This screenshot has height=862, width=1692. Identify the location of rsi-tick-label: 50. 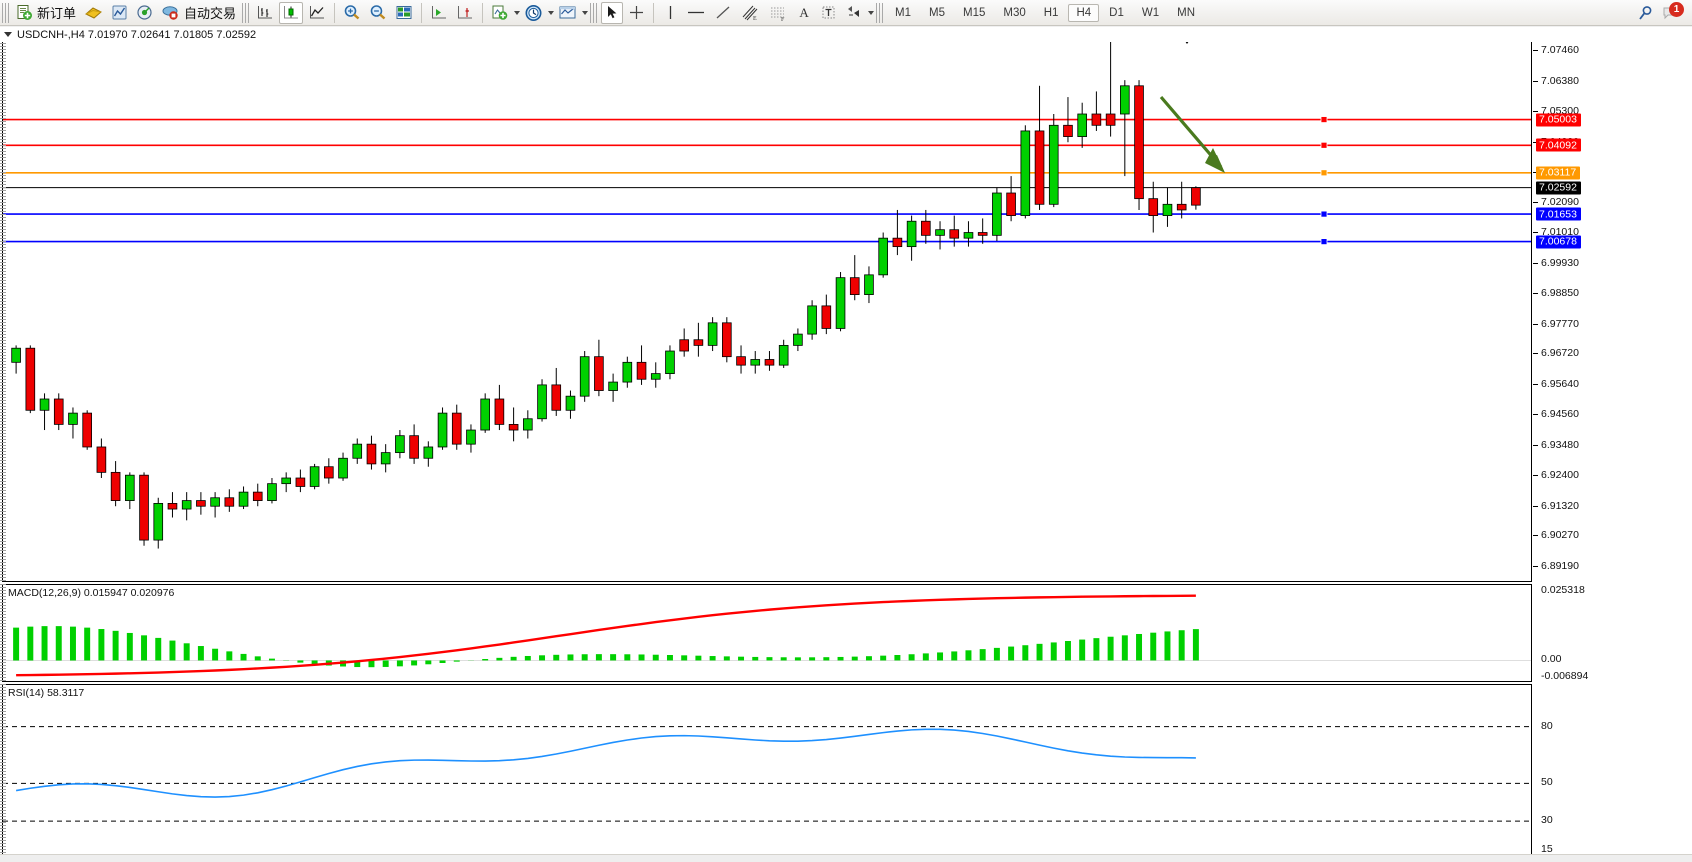
(1547, 782).